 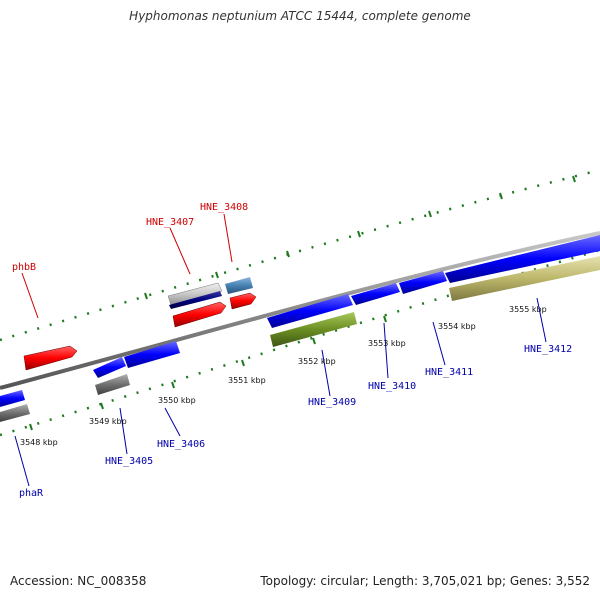 What do you see at coordinates (224, 207) in the screenshot?
I see `gene-label-HNE_3408: HNE_3408` at bounding box center [224, 207].